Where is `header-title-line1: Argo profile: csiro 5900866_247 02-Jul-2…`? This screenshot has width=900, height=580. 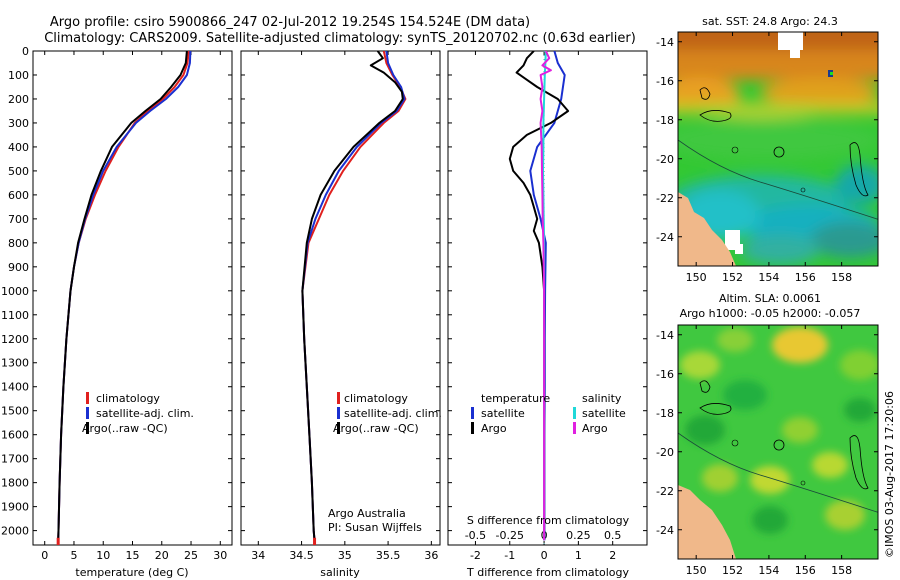 header-title-line1: Argo profile: csiro 5900866_247 02-Jul-2… is located at coordinates (290, 22).